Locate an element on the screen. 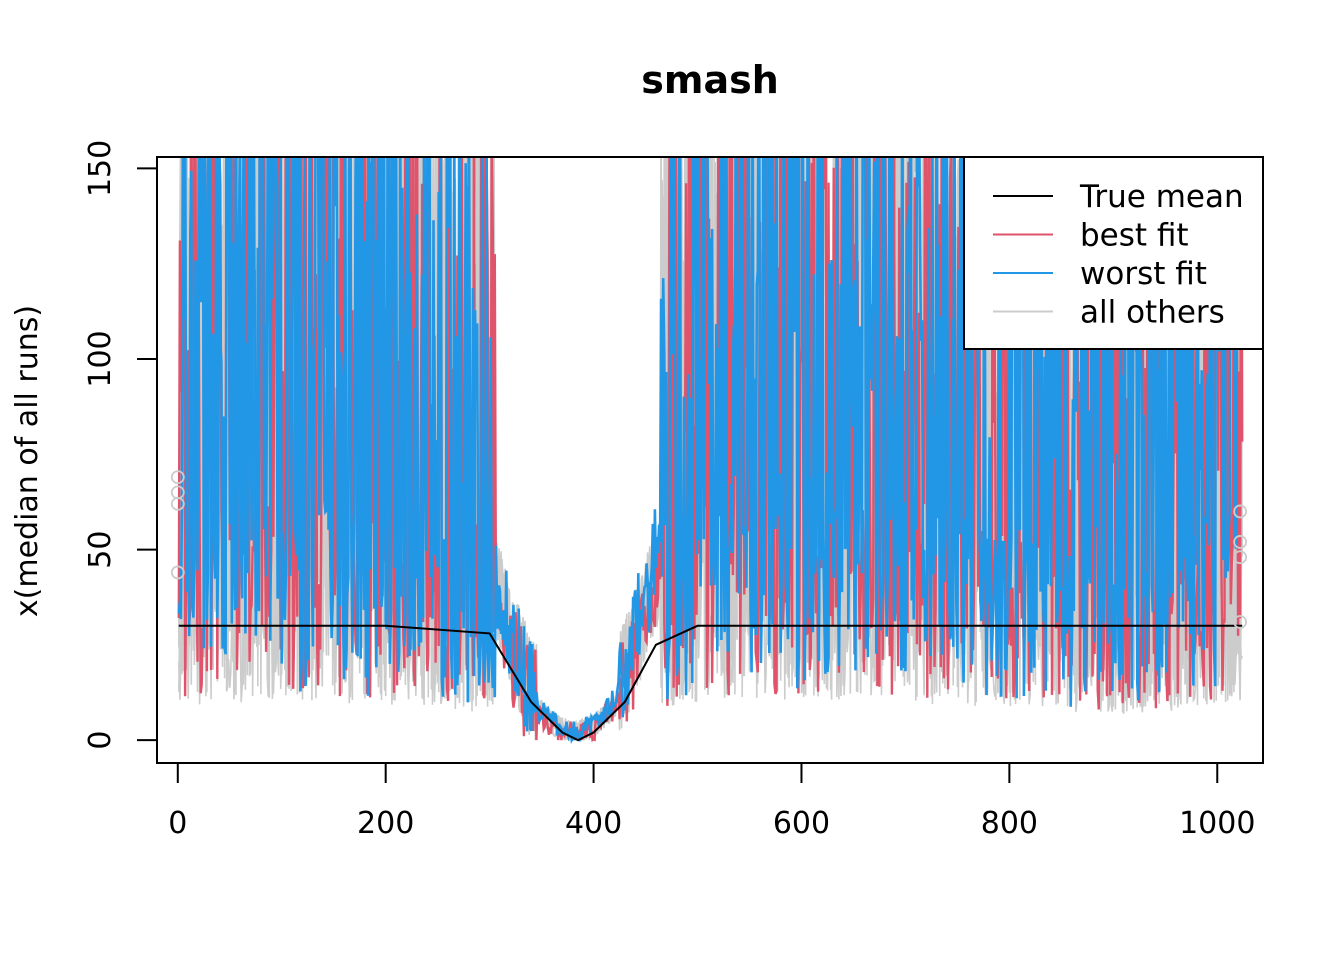  x-tick-label: 0 is located at coordinates (177, 823).